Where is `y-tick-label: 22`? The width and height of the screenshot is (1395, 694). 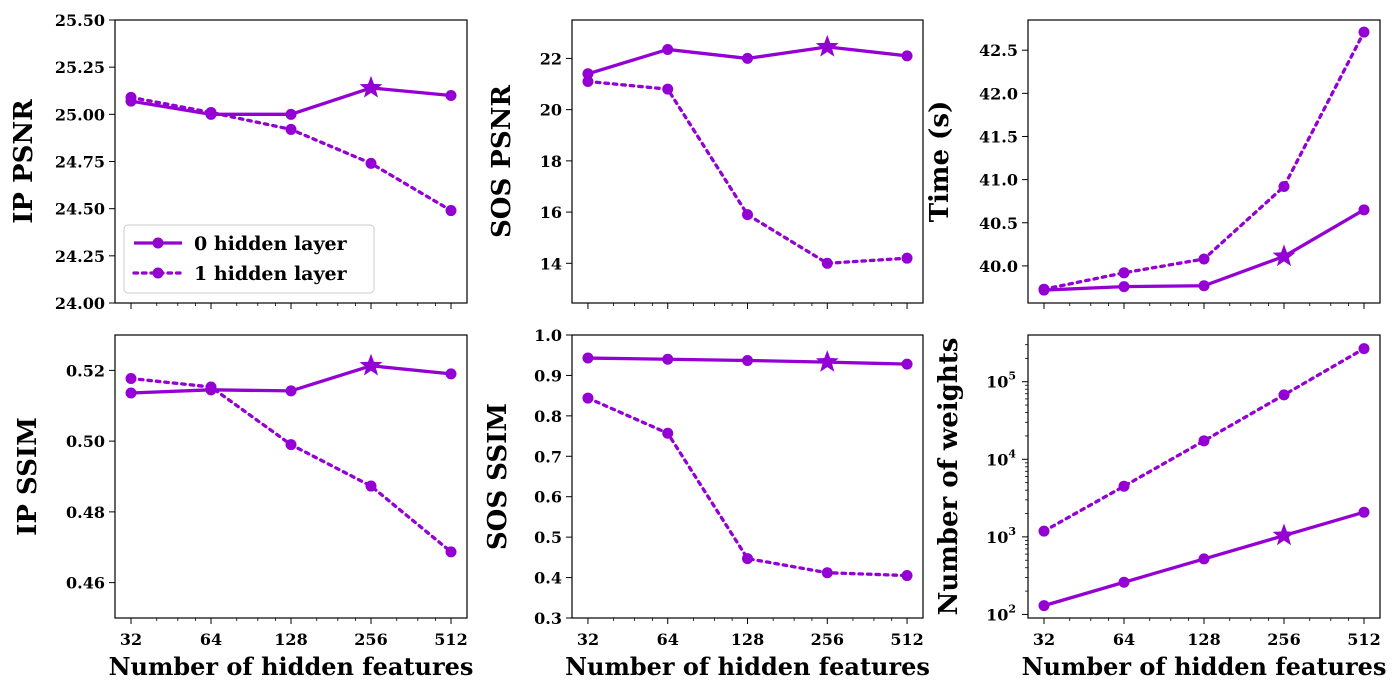 y-tick-label: 22 is located at coordinates (551, 58).